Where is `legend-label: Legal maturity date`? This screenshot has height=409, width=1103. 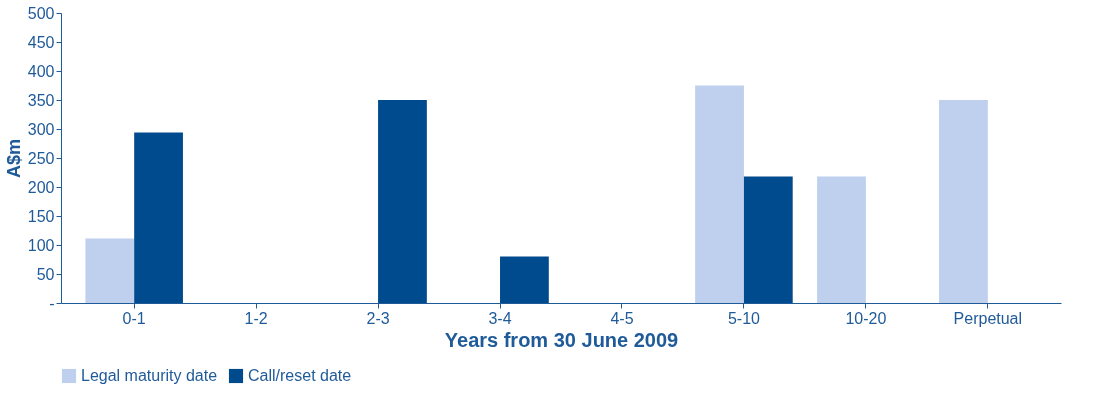
legend-label: Legal maturity date is located at coordinates (149, 375).